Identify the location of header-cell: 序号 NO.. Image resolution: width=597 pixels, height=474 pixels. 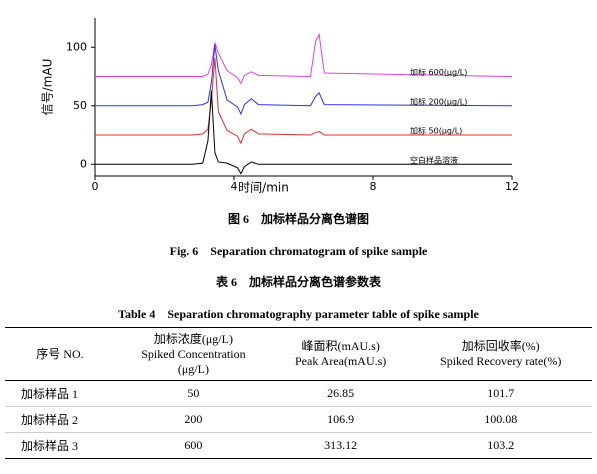
(60, 354).